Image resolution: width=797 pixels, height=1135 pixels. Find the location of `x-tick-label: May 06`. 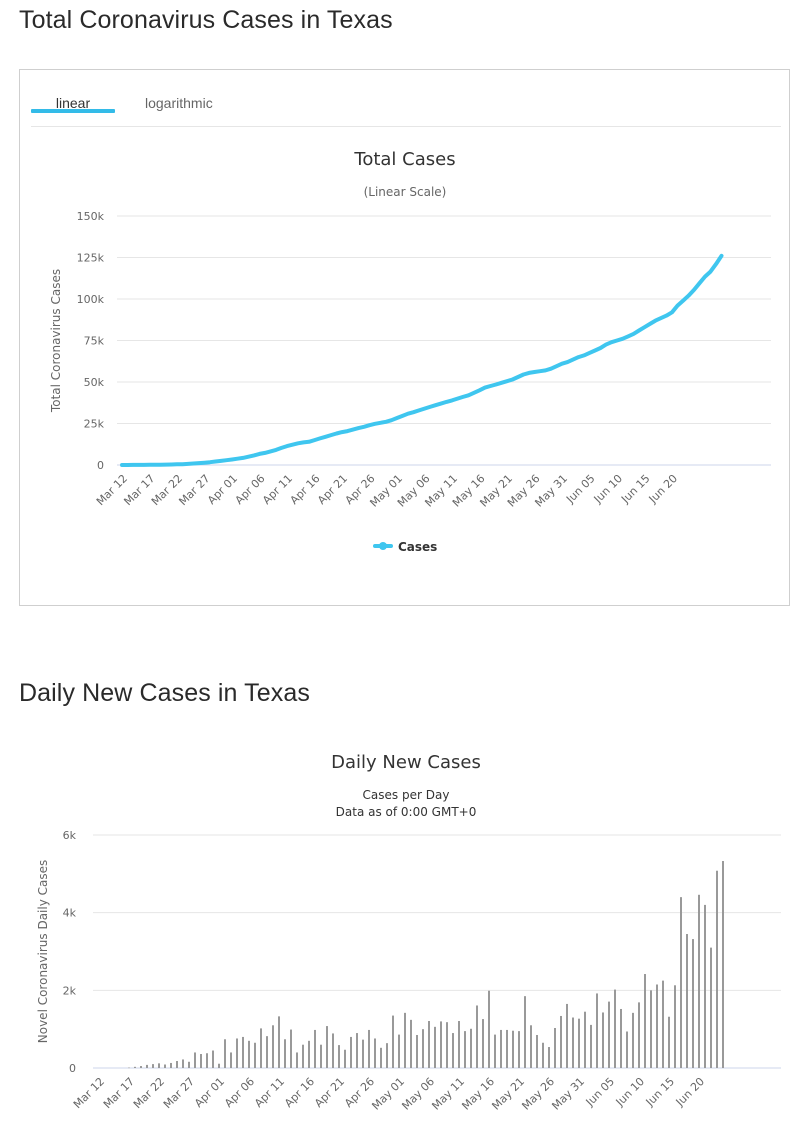

x-tick-label: May 06 is located at coordinates (418, 1094).